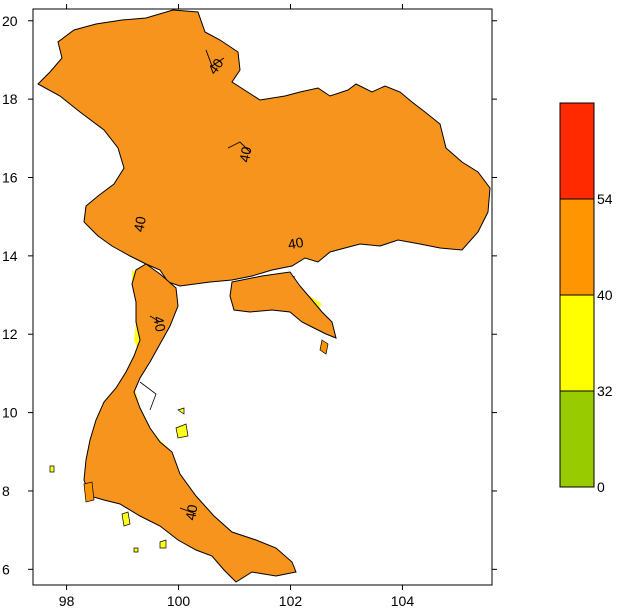  Describe the element at coordinates (126, 519) in the screenshot. I see `island-lanta` at that location.